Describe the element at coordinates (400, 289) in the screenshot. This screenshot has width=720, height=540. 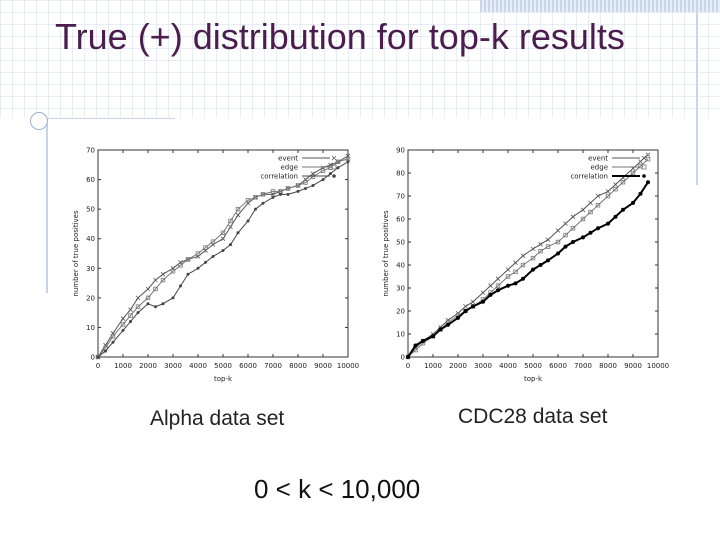
I see `y-tick-label: 30` at that location.